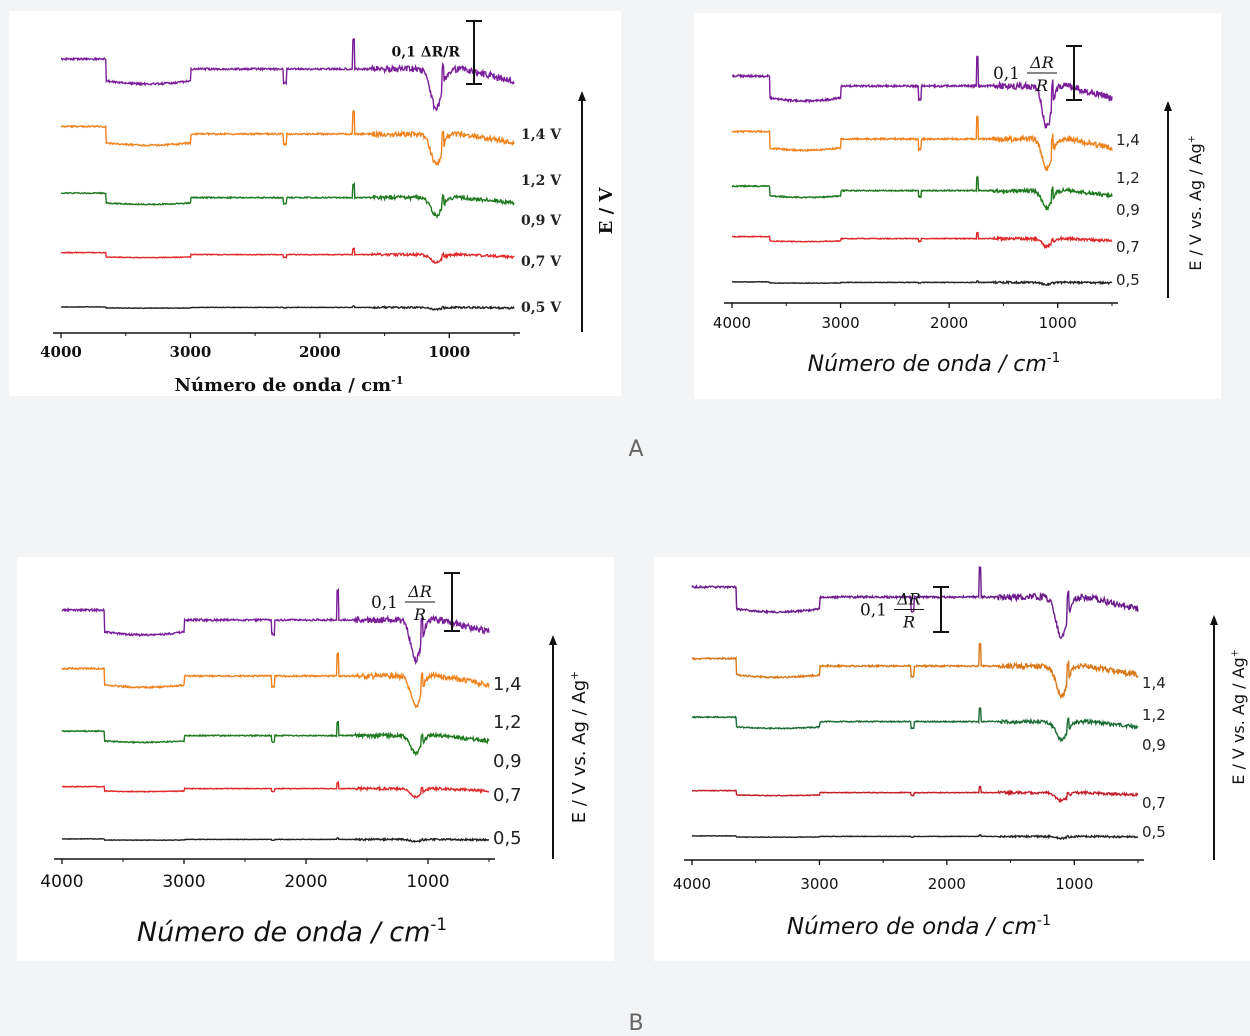  What do you see at coordinates (636, 449) in the screenshot?
I see `caption-a: A` at bounding box center [636, 449].